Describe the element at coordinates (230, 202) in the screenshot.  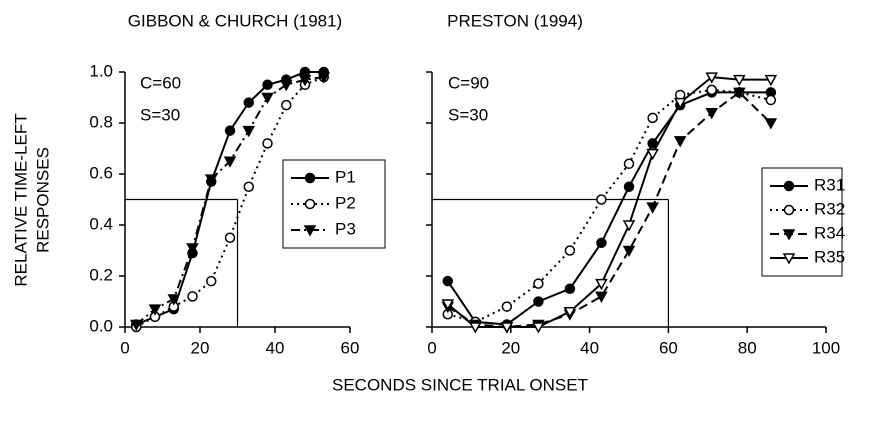
I see `series-line` at that location.